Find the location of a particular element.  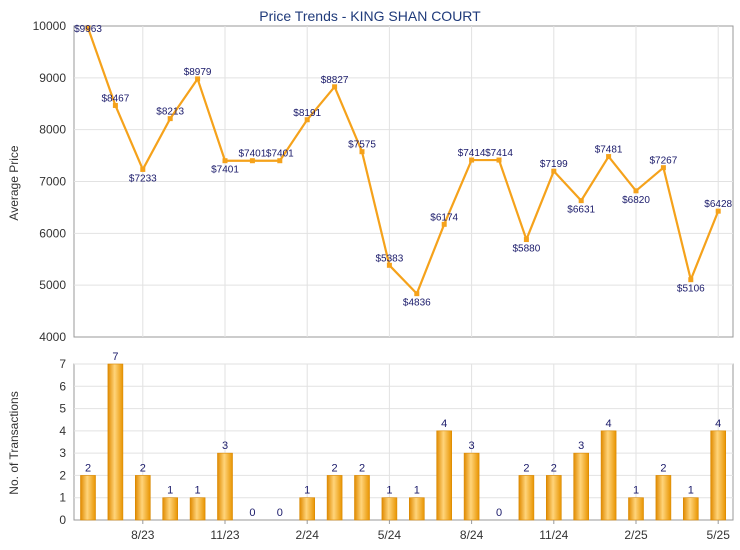

price-data-label: $6631 is located at coordinates (581, 210).